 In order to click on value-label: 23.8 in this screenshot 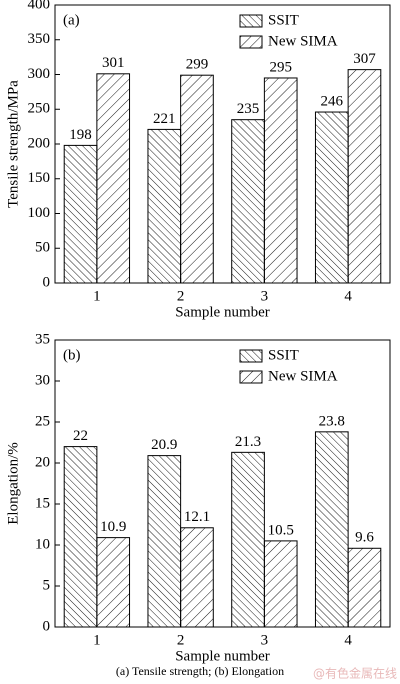, I will do `click(332, 421)`.